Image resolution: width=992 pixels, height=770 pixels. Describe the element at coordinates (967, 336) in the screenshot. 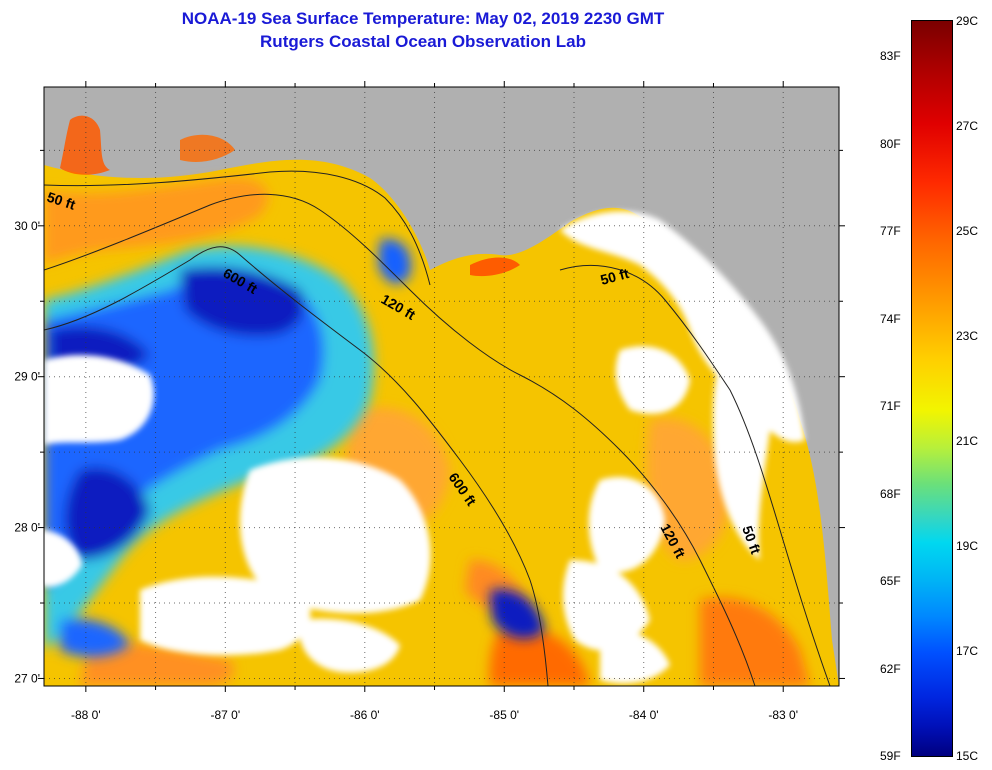

I see `colorbar-celsius-label: 23C` at that location.